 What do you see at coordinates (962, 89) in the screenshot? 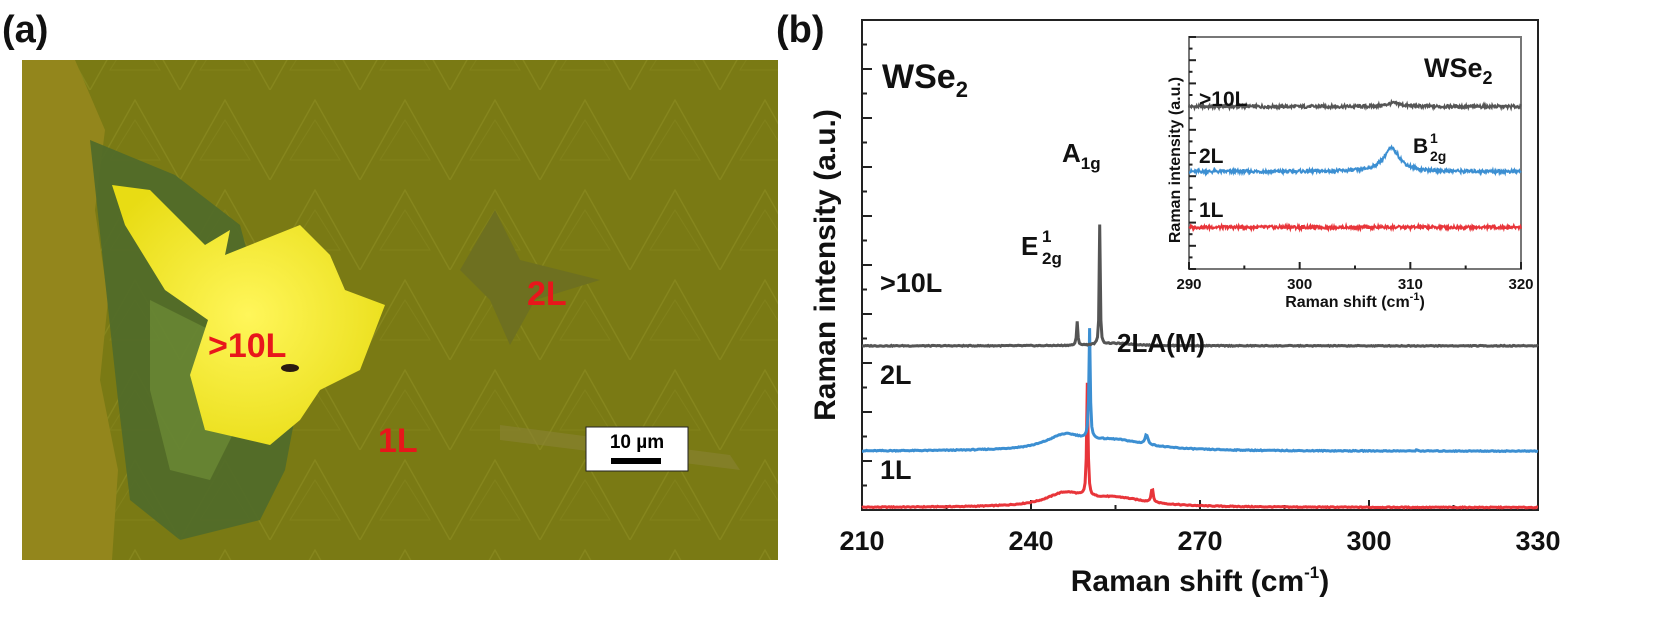
I see `main-title-sub: 2` at bounding box center [962, 89].